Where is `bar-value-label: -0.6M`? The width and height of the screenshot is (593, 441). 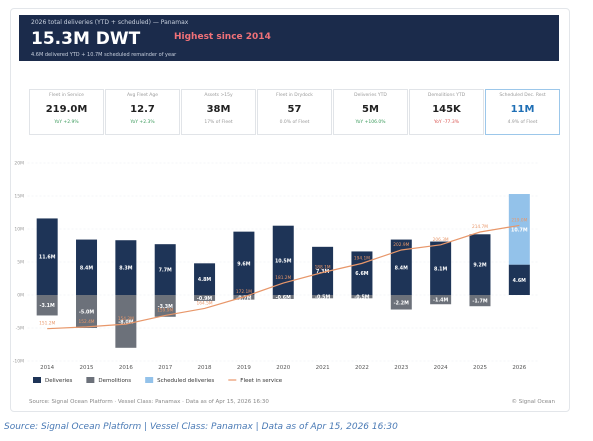 bar-value-label: -0.6M is located at coordinates (283, 298).